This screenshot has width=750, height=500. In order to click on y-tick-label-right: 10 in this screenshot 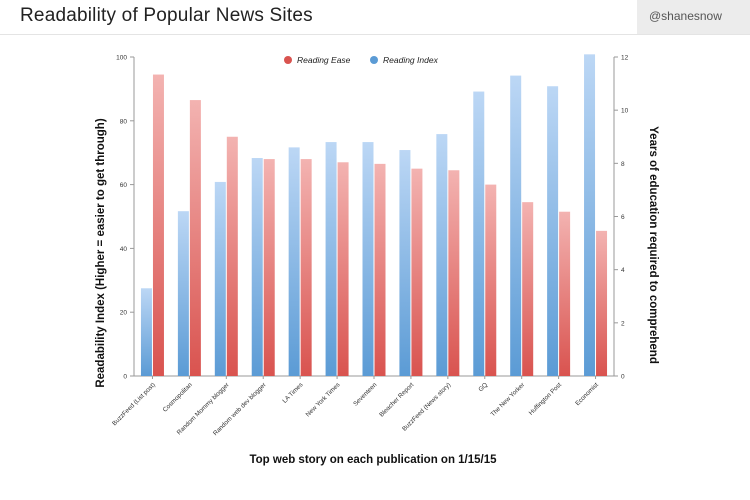, I will do `click(625, 111)`.